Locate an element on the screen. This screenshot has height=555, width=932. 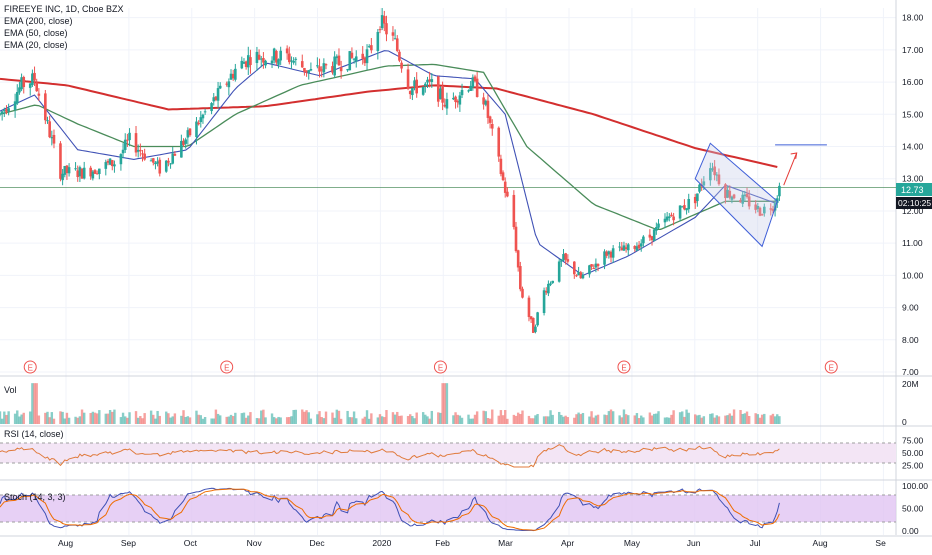
legend-ema200: EMA (200, close) is located at coordinates (38, 21).